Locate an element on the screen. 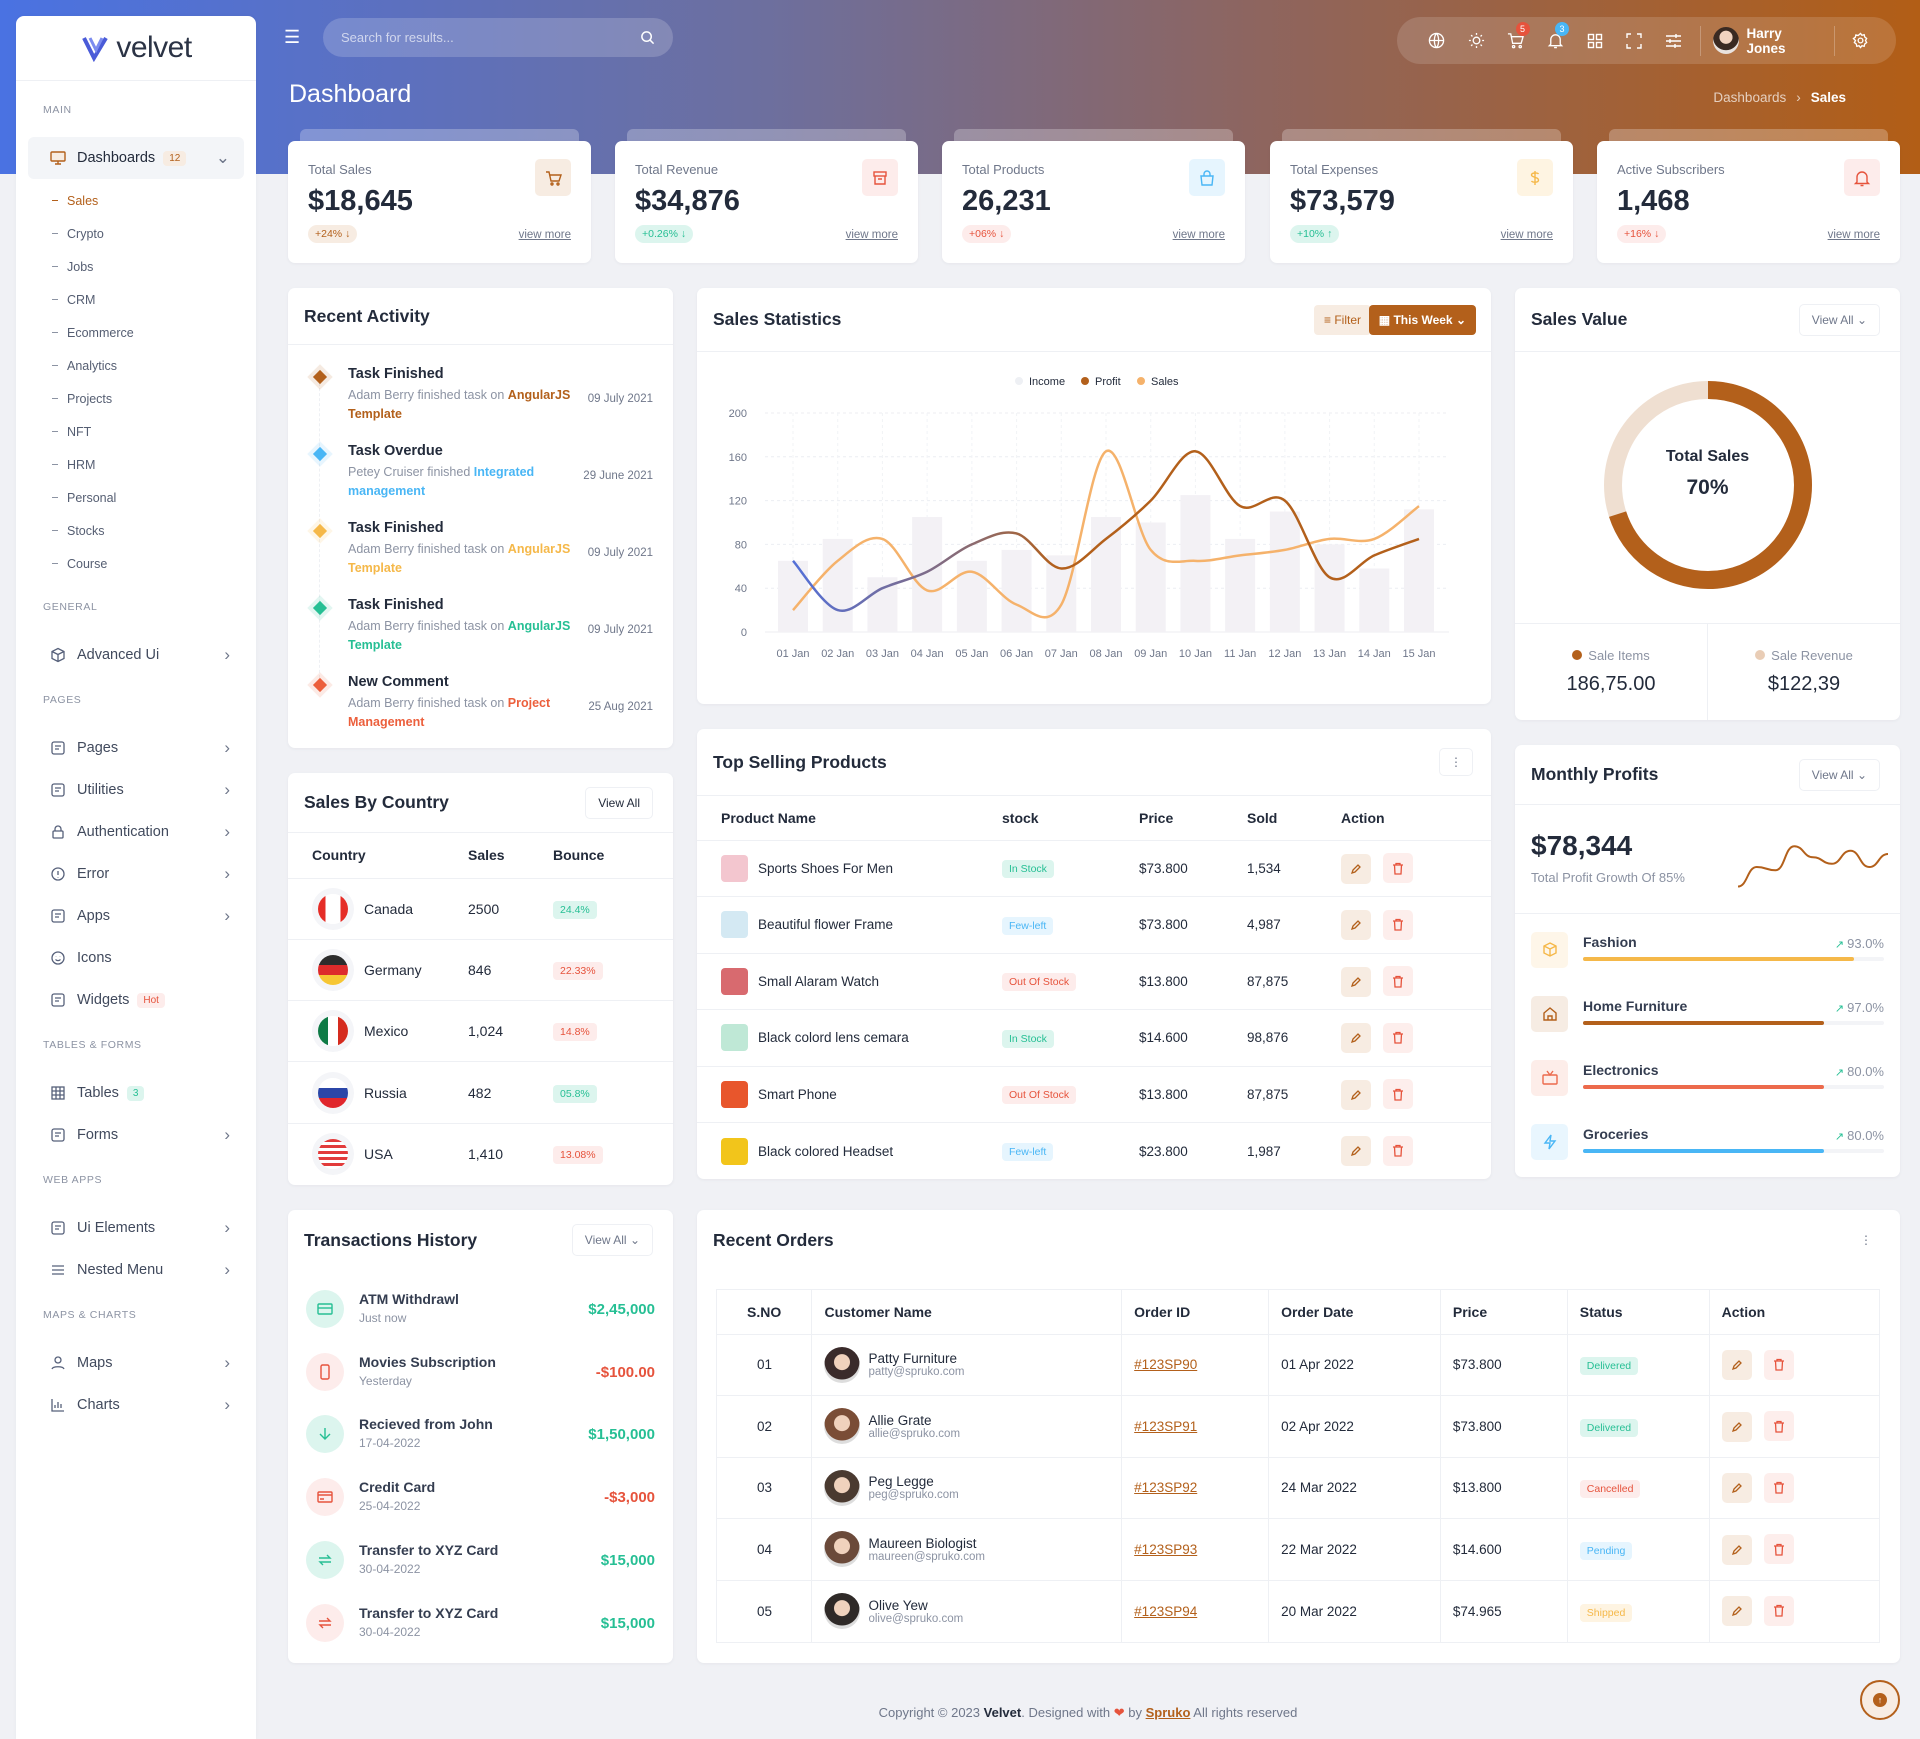  order-id-link: #123SP91 is located at coordinates (1166, 1426).